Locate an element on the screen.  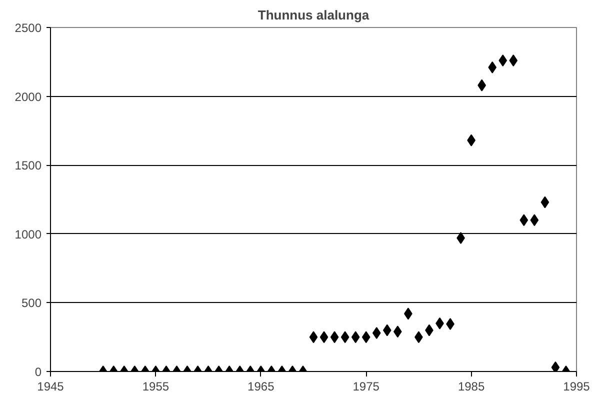
x-tick-label: 1985 is located at coordinates (471, 387).